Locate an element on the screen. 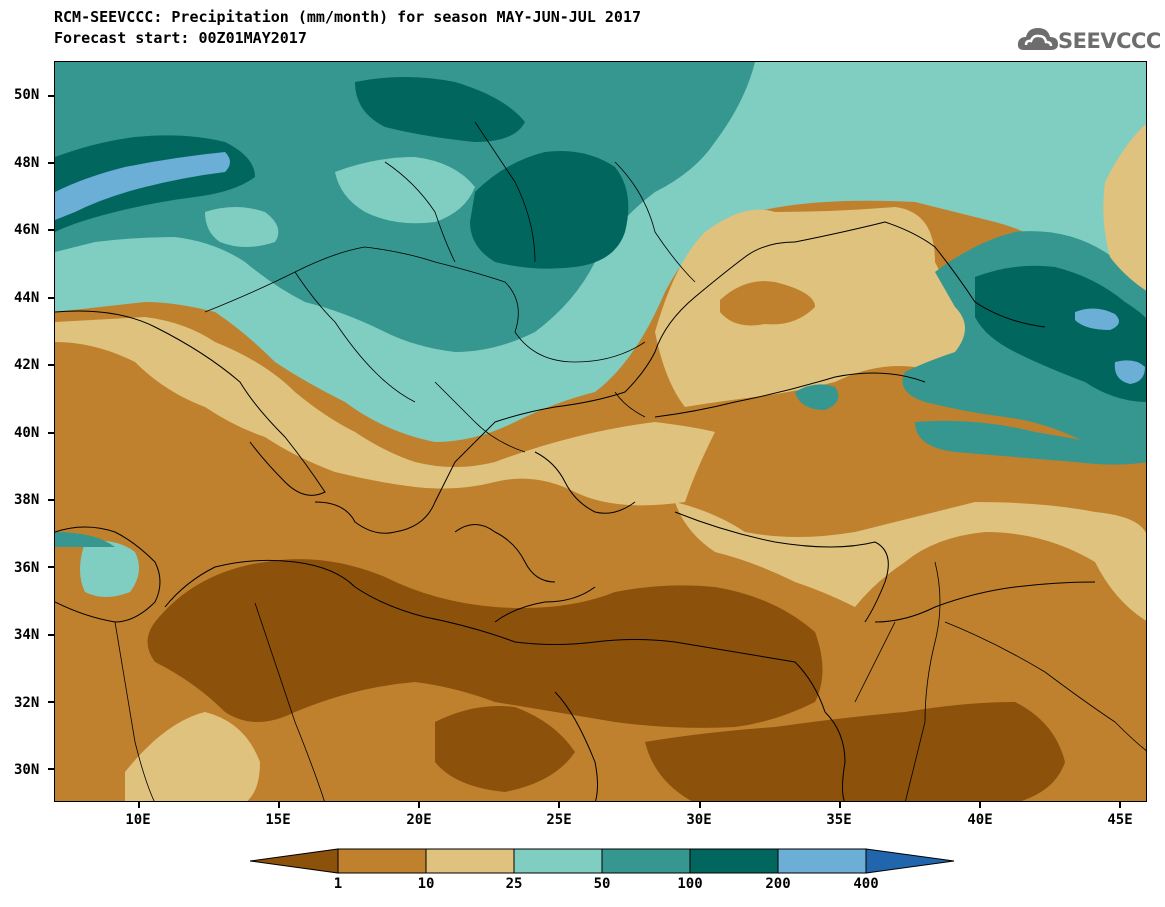  lat-label-46n: 46N is located at coordinates (27, 230).